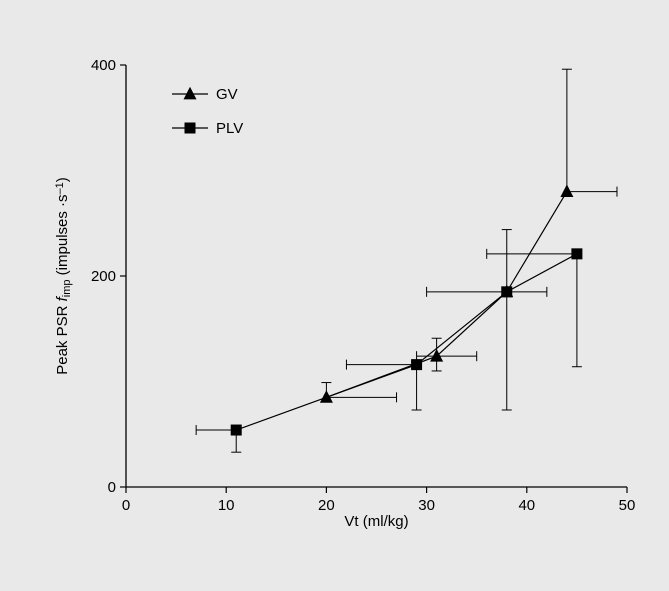  What do you see at coordinates (62, 179) in the screenshot?
I see `y-axis-label-suffix: )` at bounding box center [62, 179].